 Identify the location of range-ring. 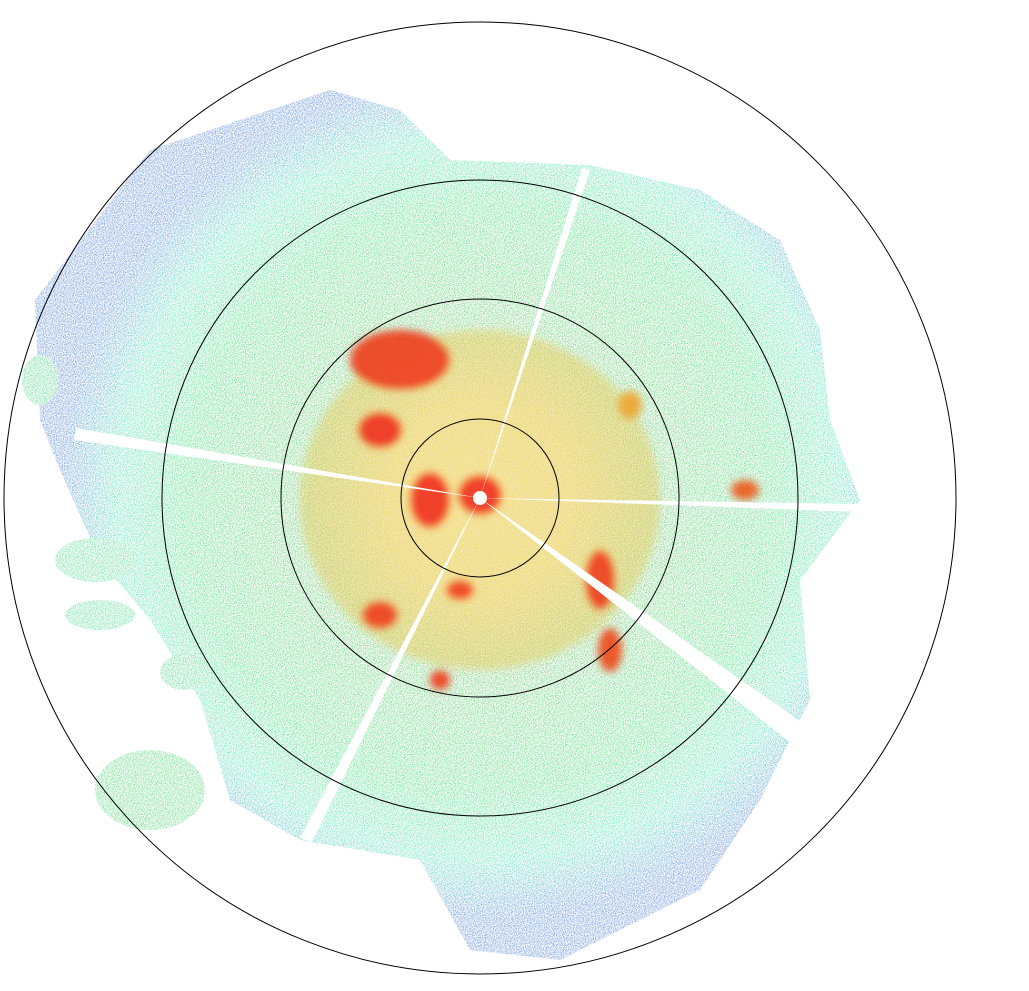
(480, 498).